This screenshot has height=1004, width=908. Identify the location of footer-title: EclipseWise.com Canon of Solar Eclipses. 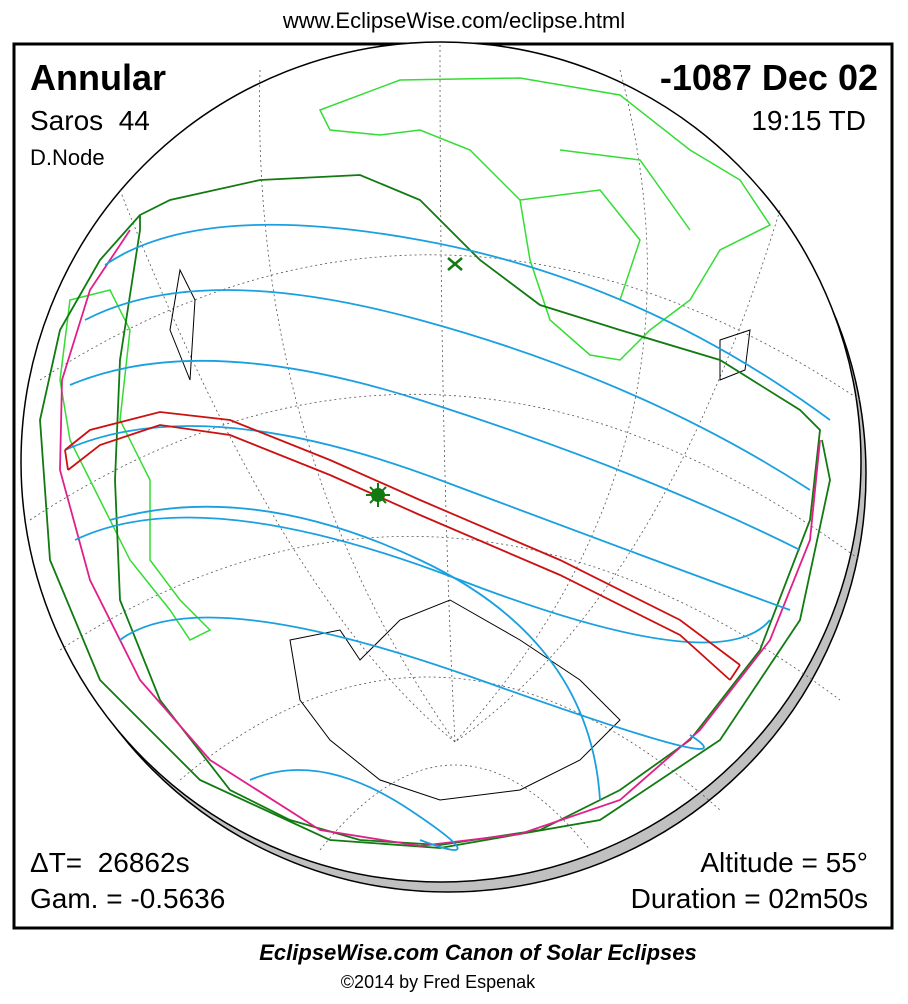
(478, 952).